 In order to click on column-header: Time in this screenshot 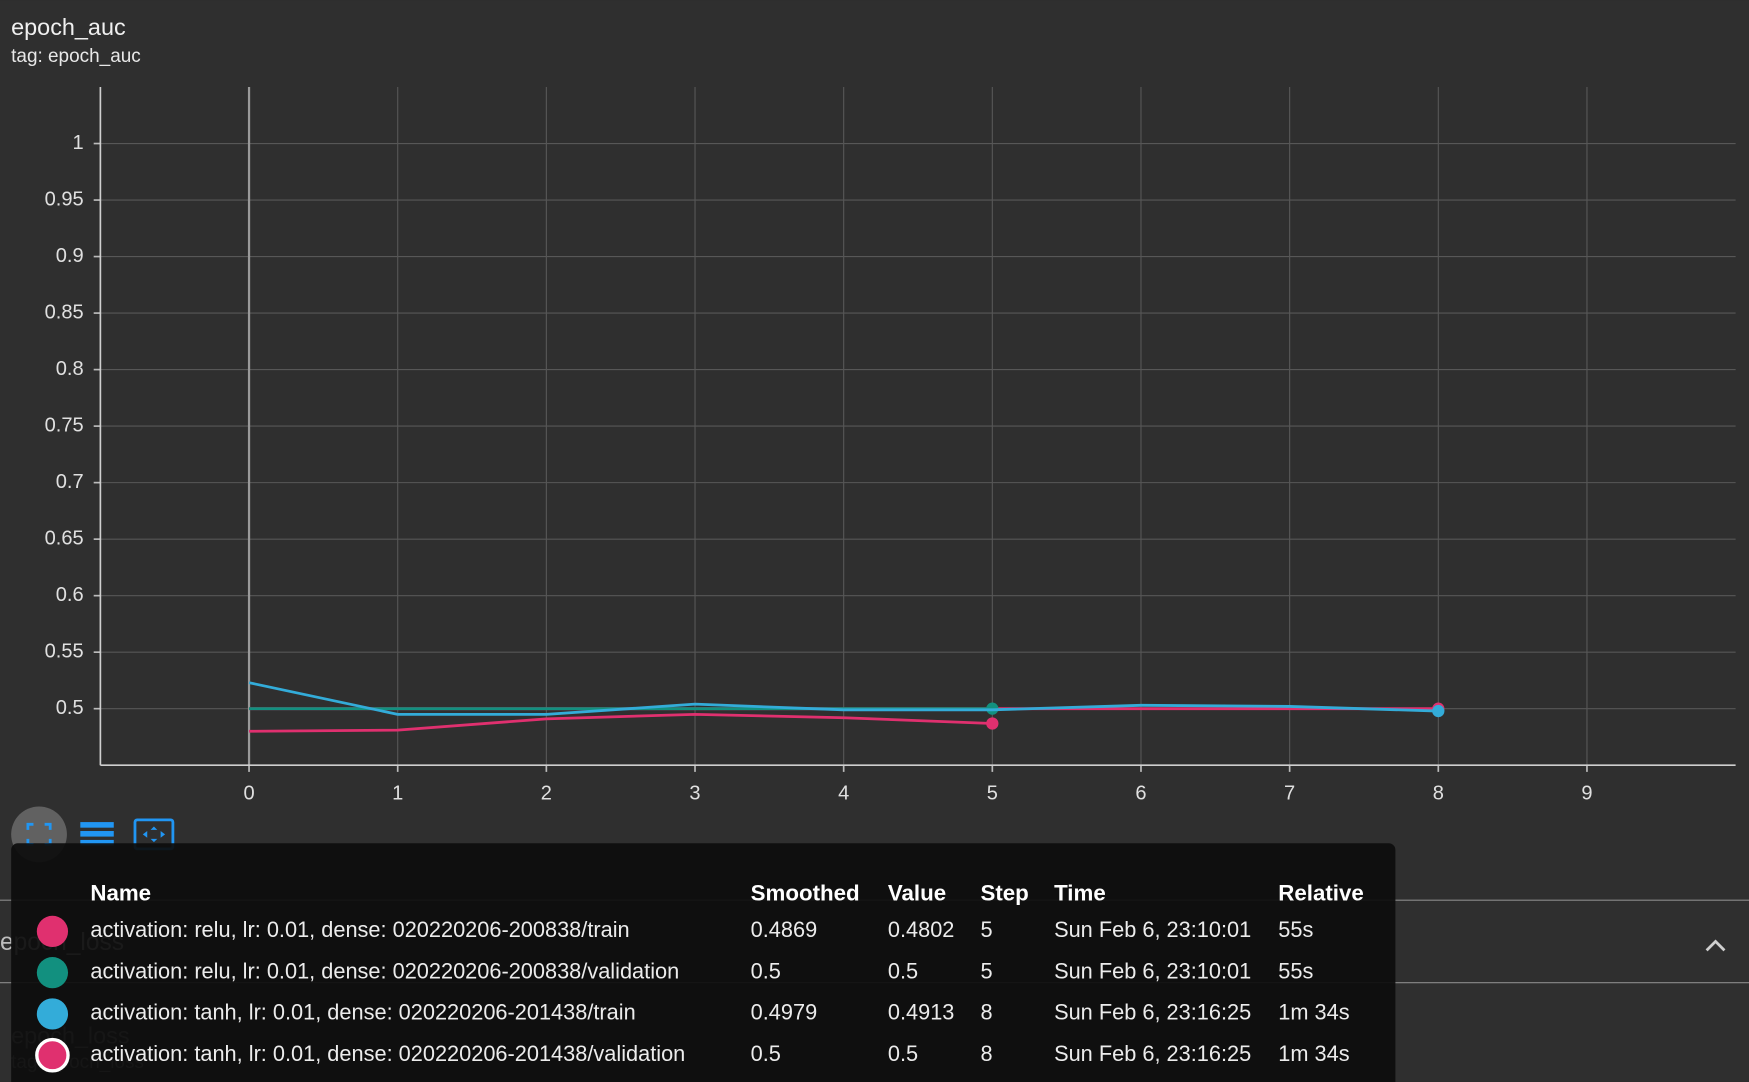, I will do `click(1080, 892)`.